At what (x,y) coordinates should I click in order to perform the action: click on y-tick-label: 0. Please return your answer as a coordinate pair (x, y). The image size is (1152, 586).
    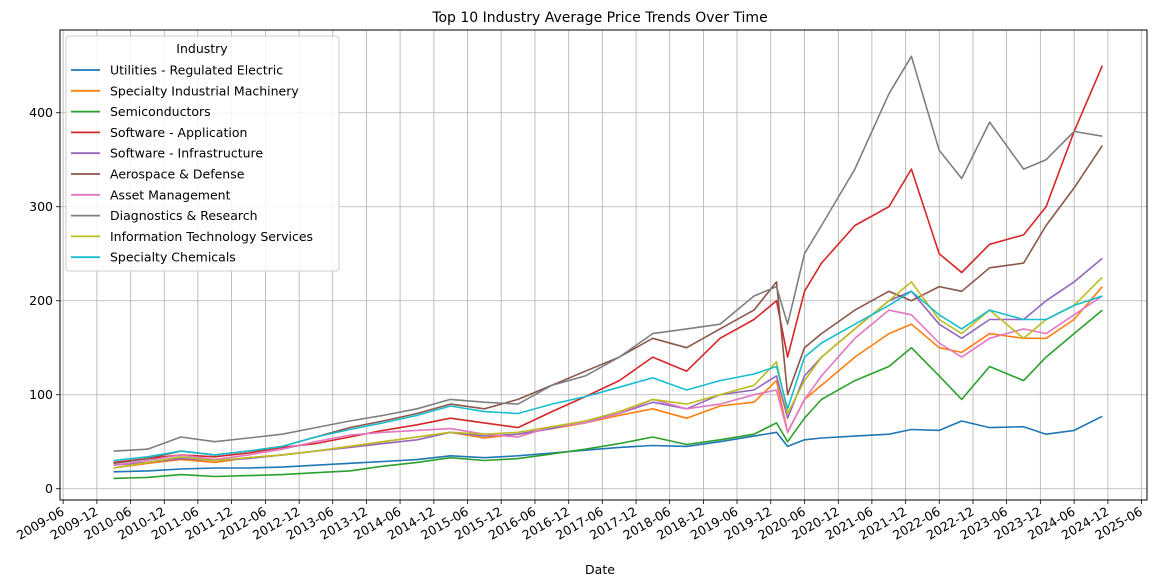
    Looking at the image, I should click on (49, 488).